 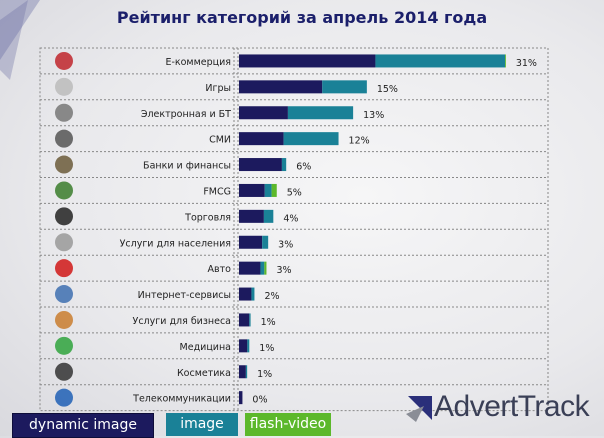 I want to click on newspaper-icon, so click(x=64, y=138).